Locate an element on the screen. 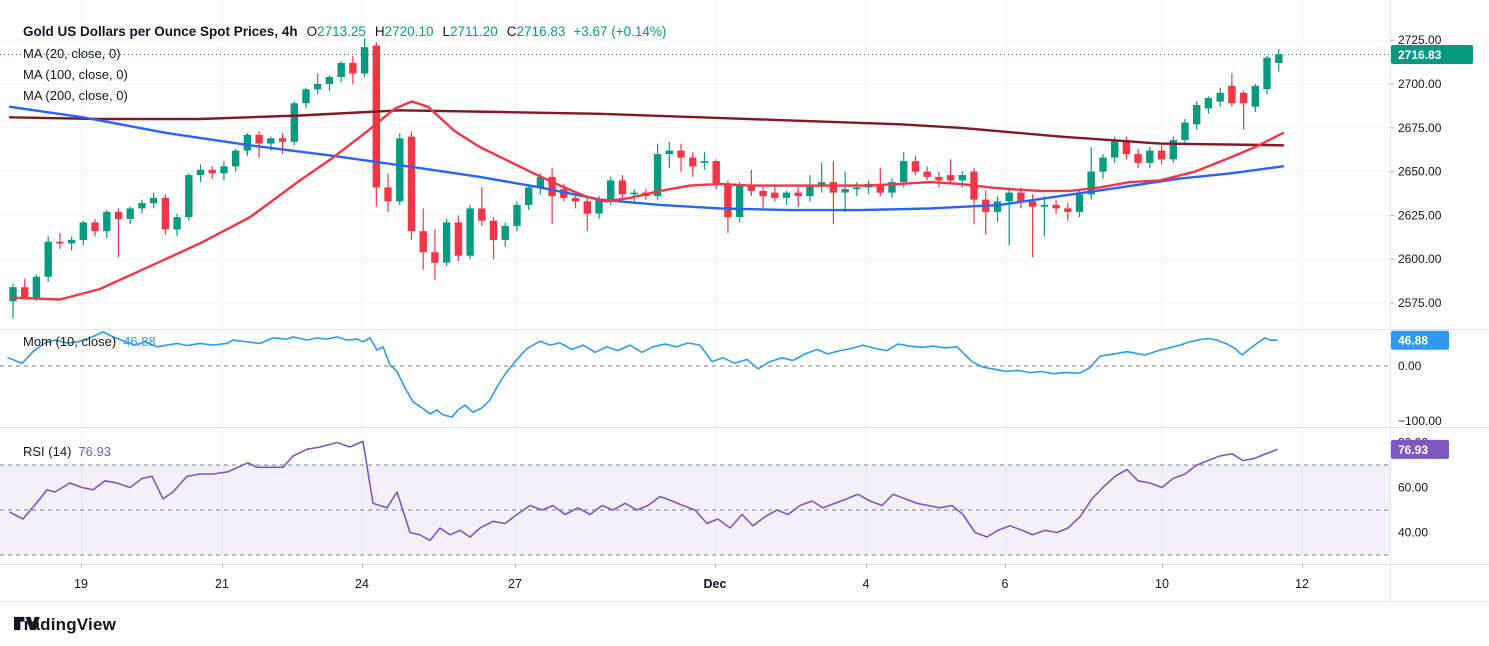 The width and height of the screenshot is (1489, 646). price-axis-label: 2575.00 is located at coordinates (1420, 303).